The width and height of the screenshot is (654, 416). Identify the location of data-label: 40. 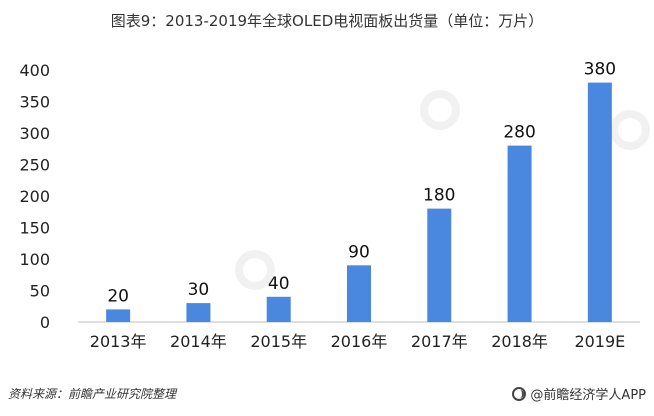
(279, 284).